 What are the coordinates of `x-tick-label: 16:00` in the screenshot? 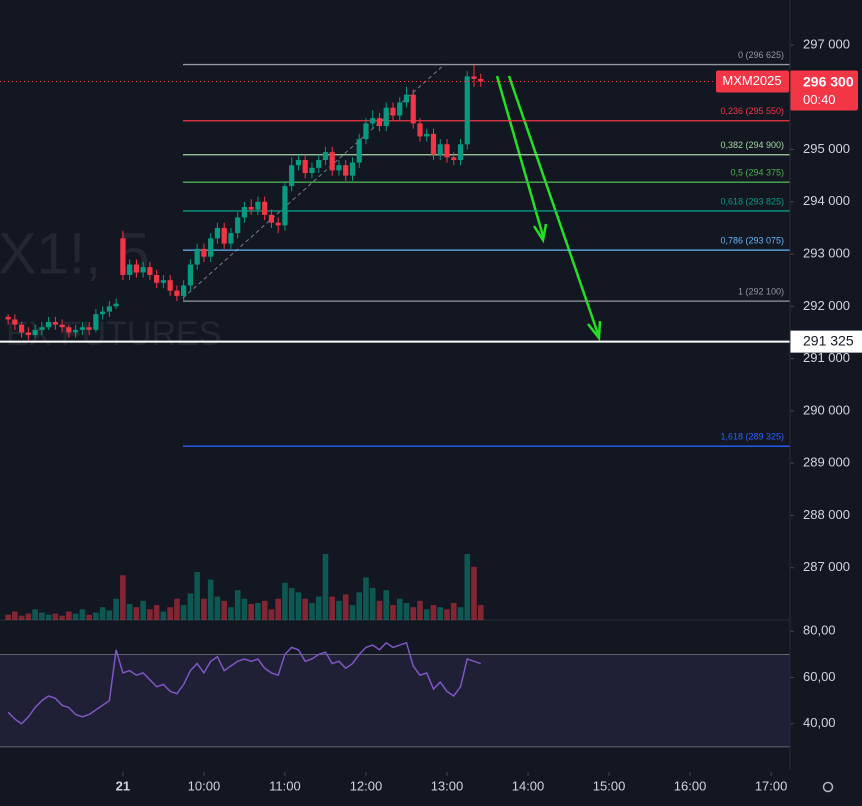 It's located at (690, 785).